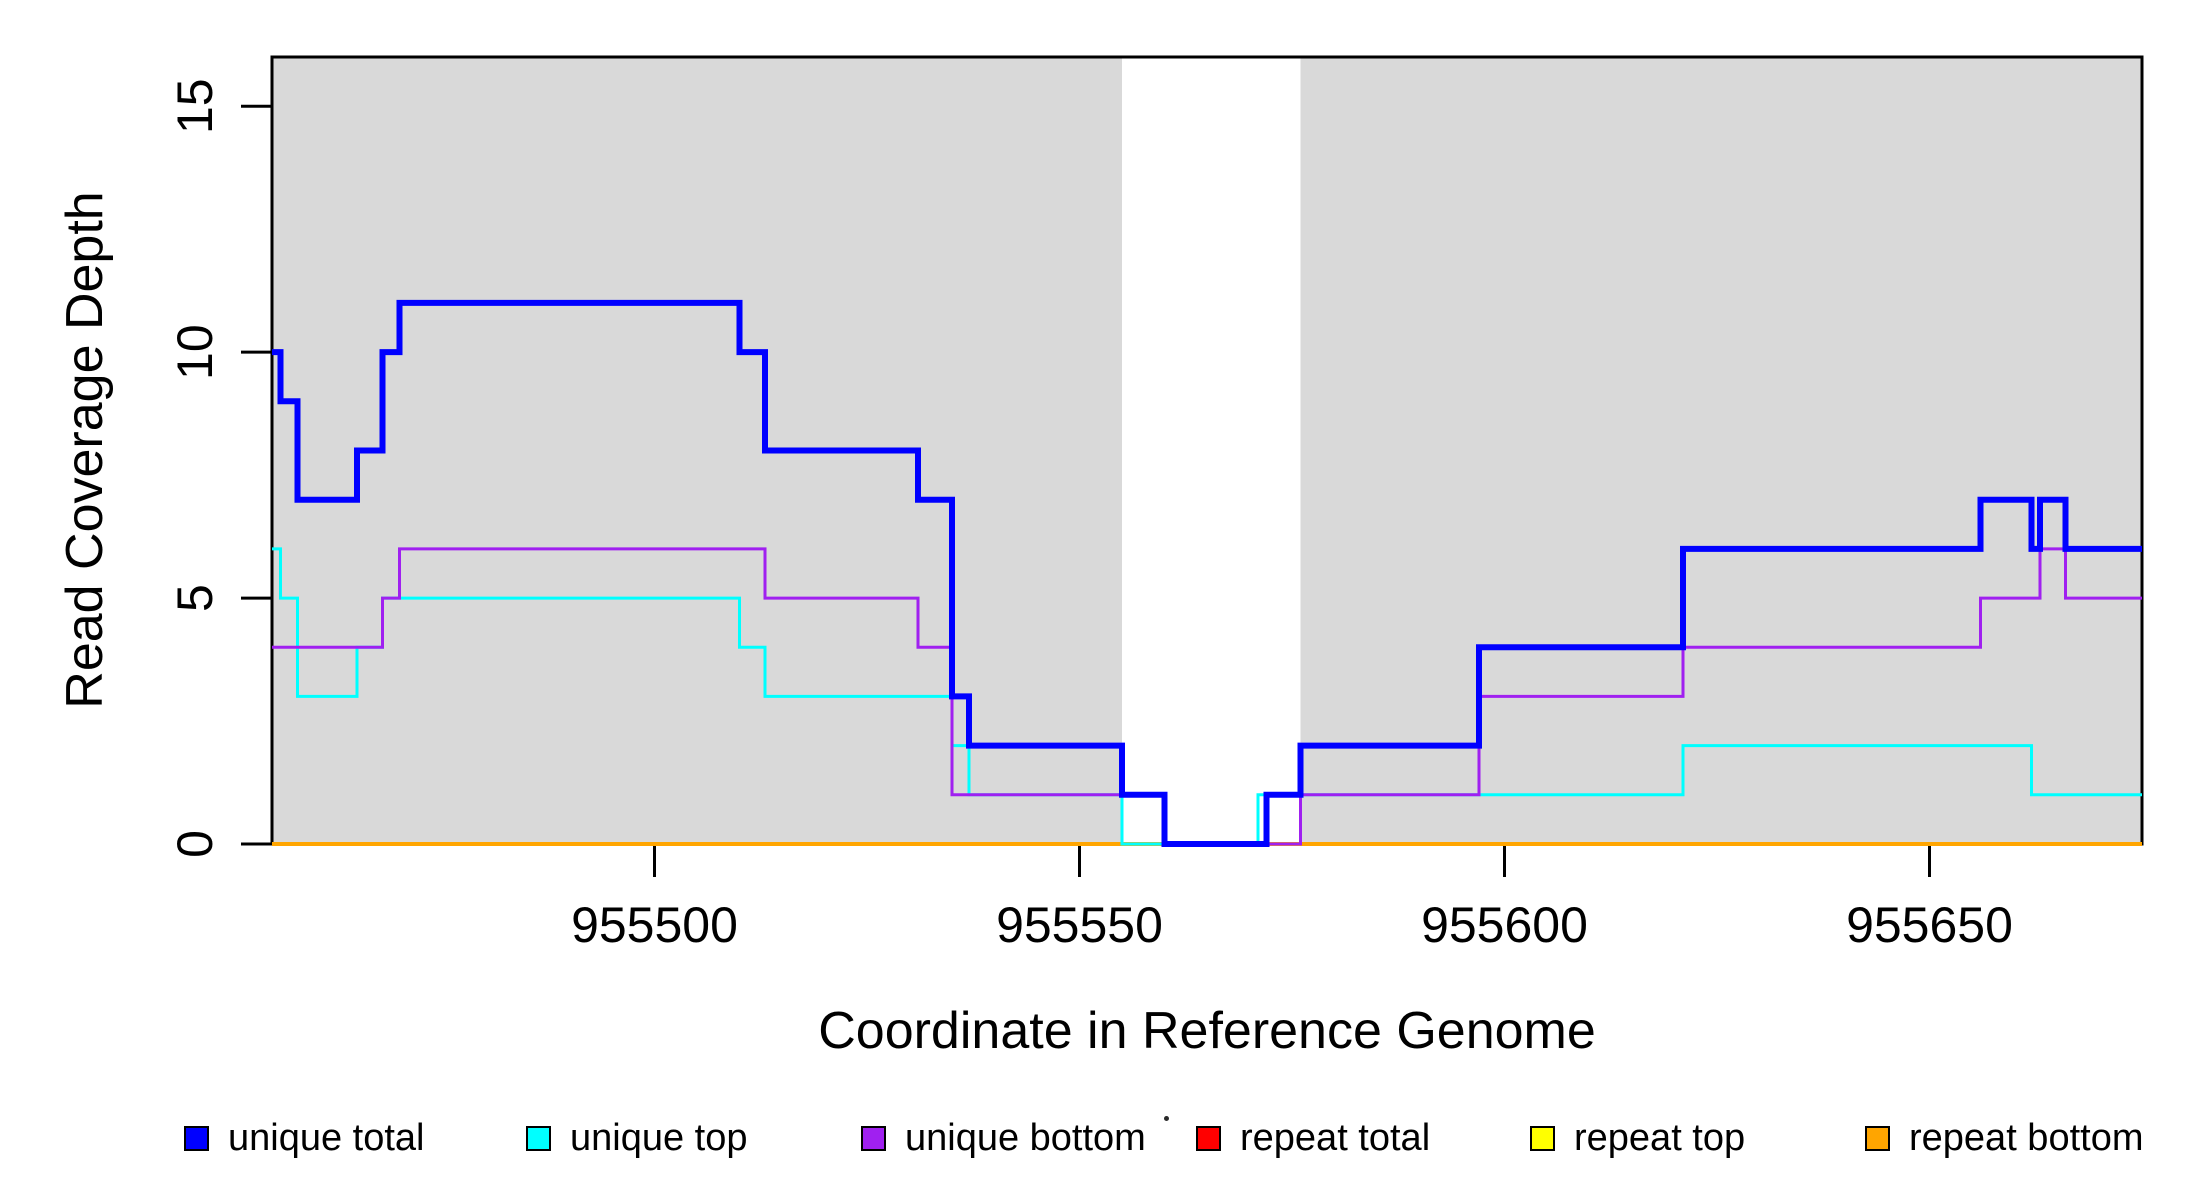 Image resolution: width=2200 pixels, height=1200 pixels. Describe the element at coordinates (538, 1138) in the screenshot. I see `legend-swatch-unique-top` at that location.